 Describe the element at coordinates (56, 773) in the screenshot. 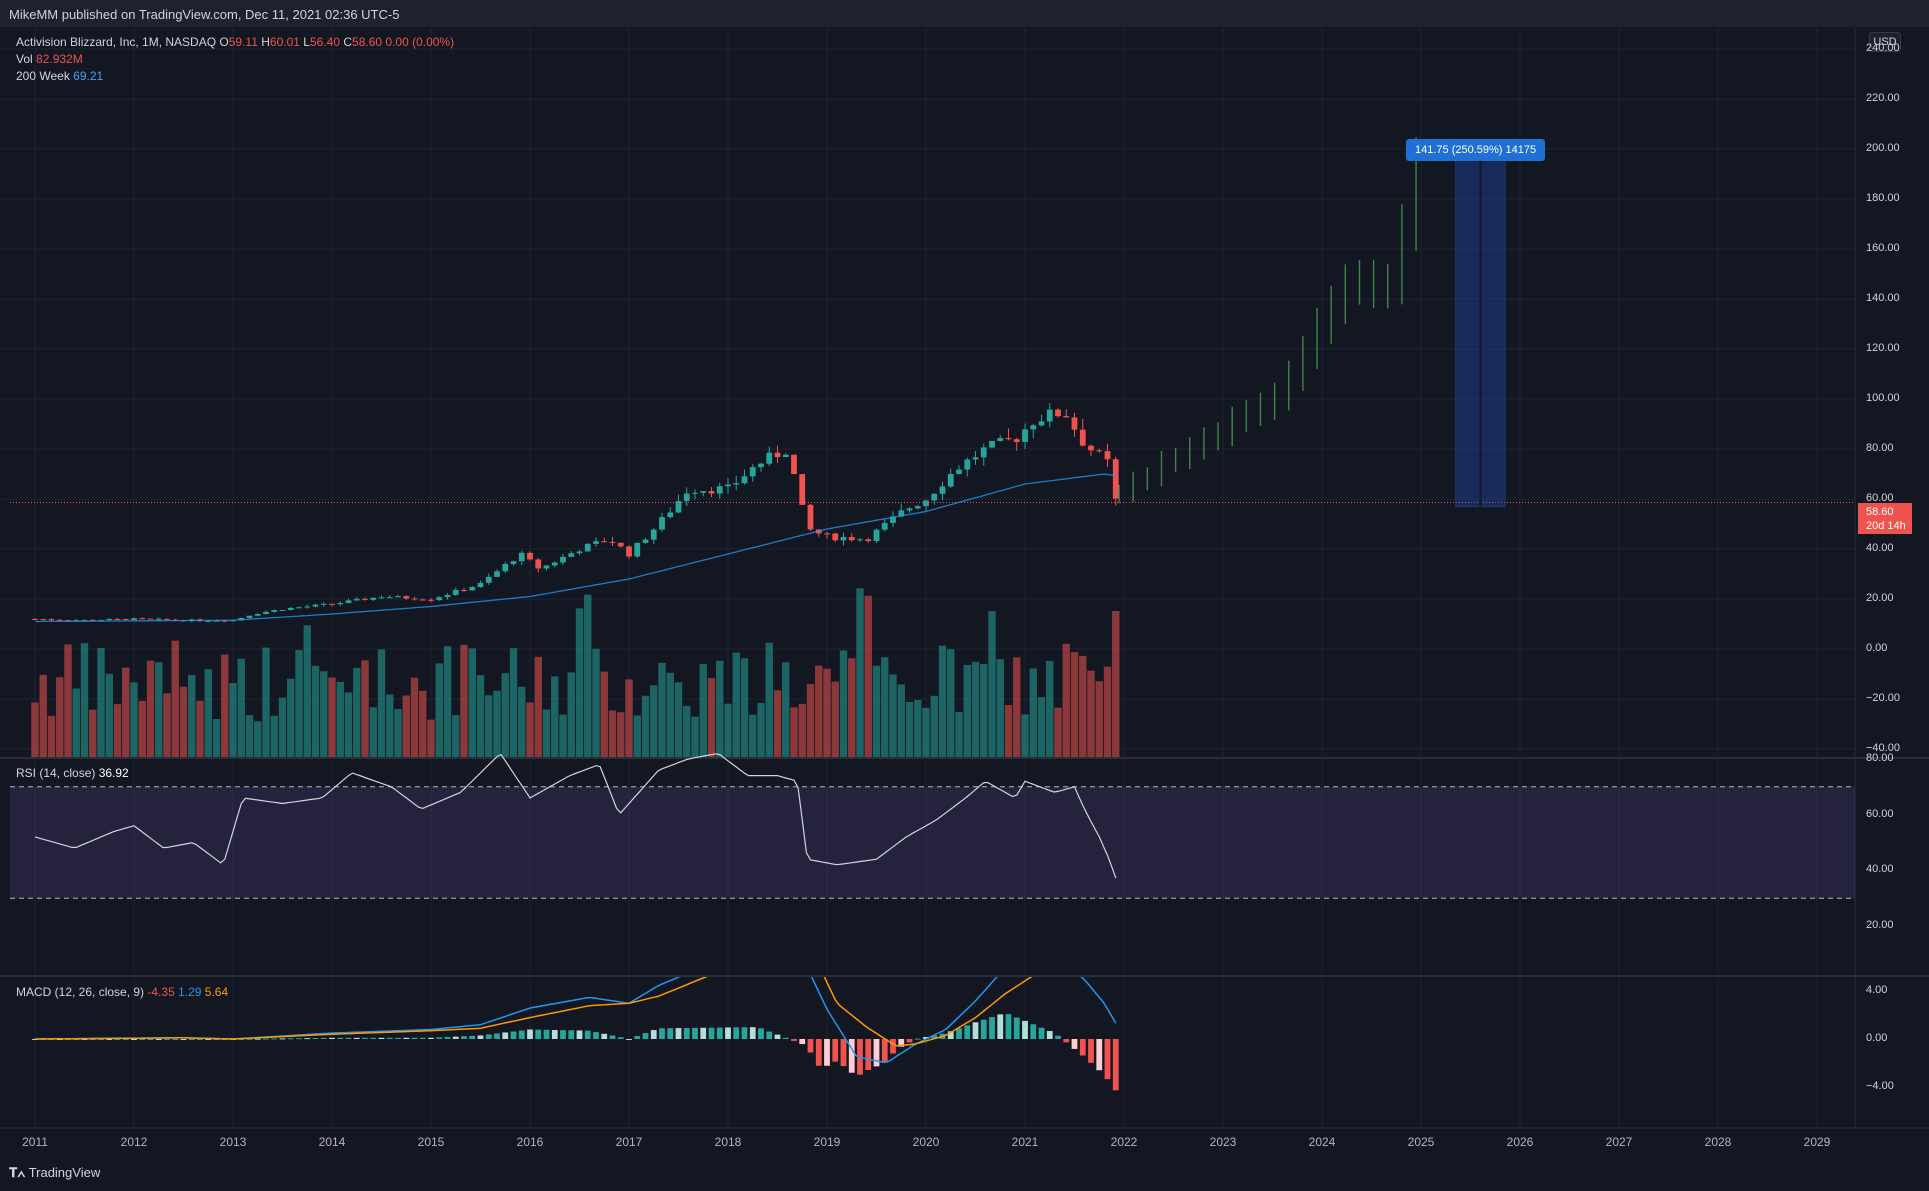

I see `rsi-label: RSI (14, close)` at that location.